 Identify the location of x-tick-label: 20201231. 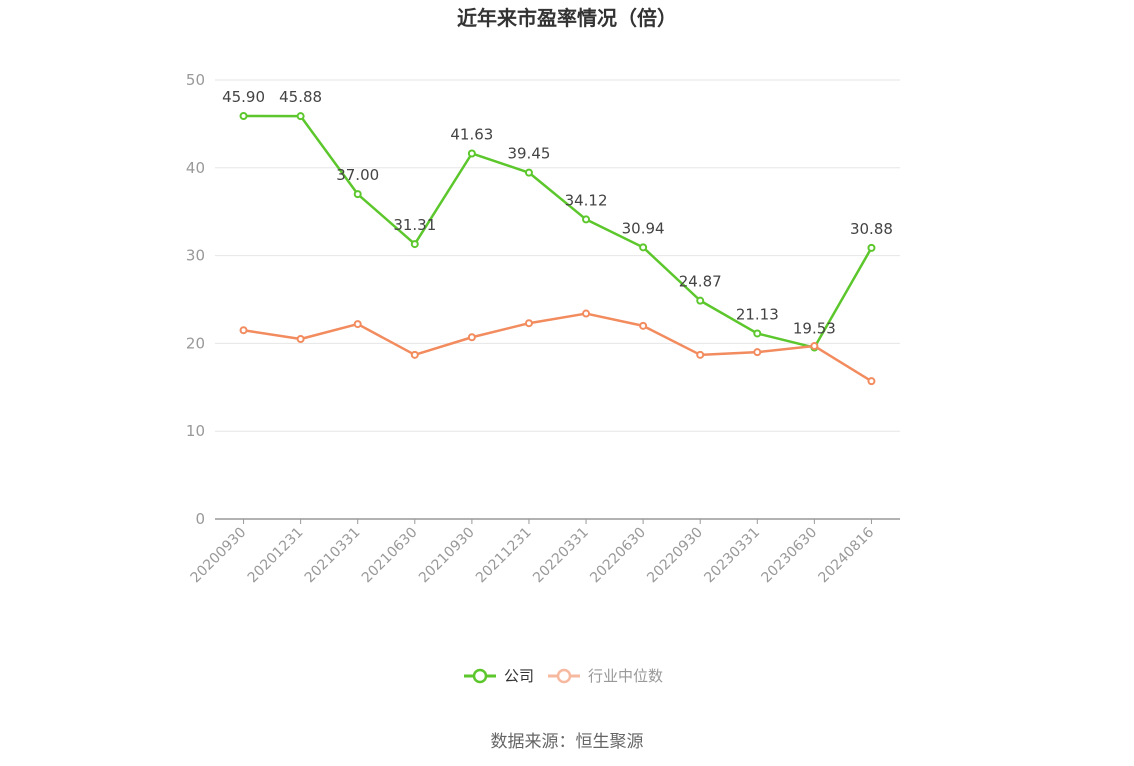
(276, 556).